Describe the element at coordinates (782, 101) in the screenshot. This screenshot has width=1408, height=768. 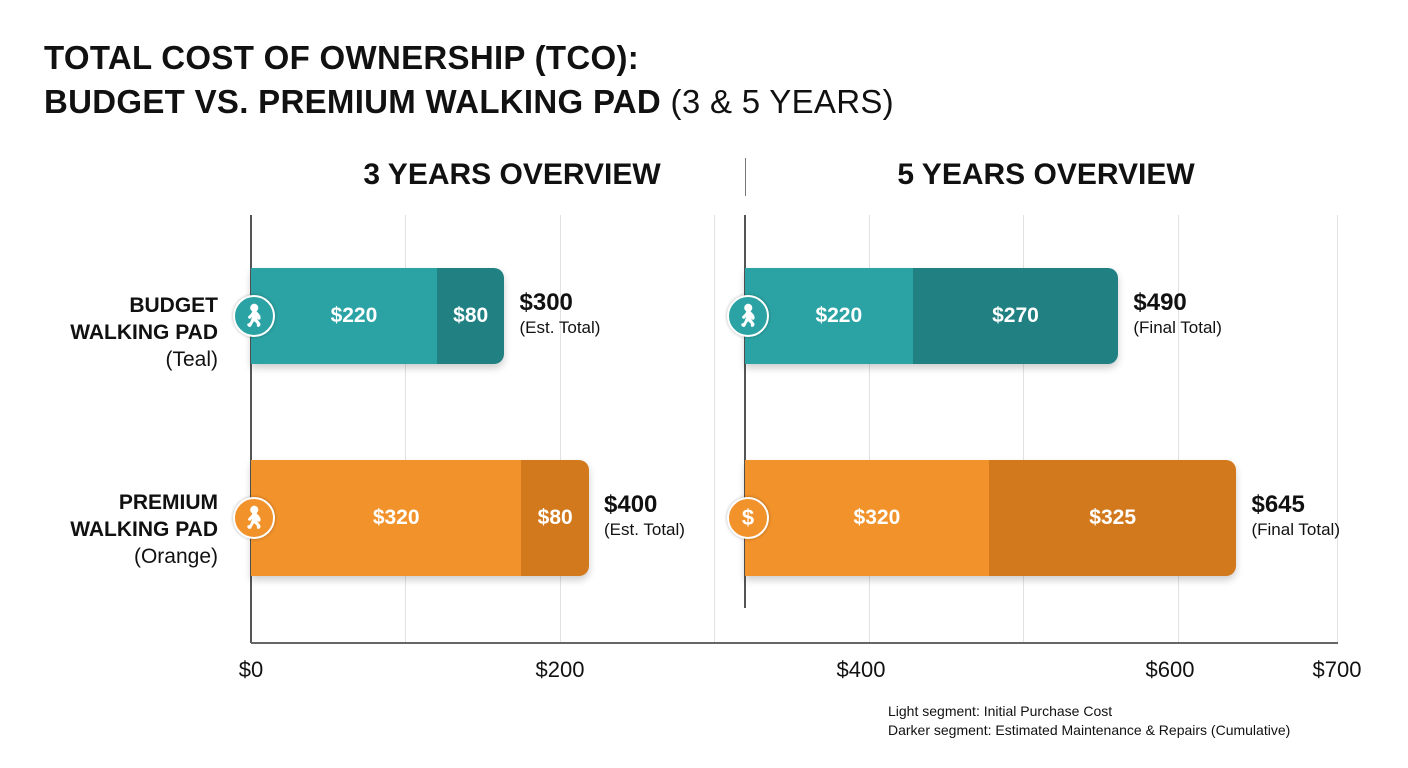
I see `title-line-2-suffix: (3 & 5 YEARS)` at that location.